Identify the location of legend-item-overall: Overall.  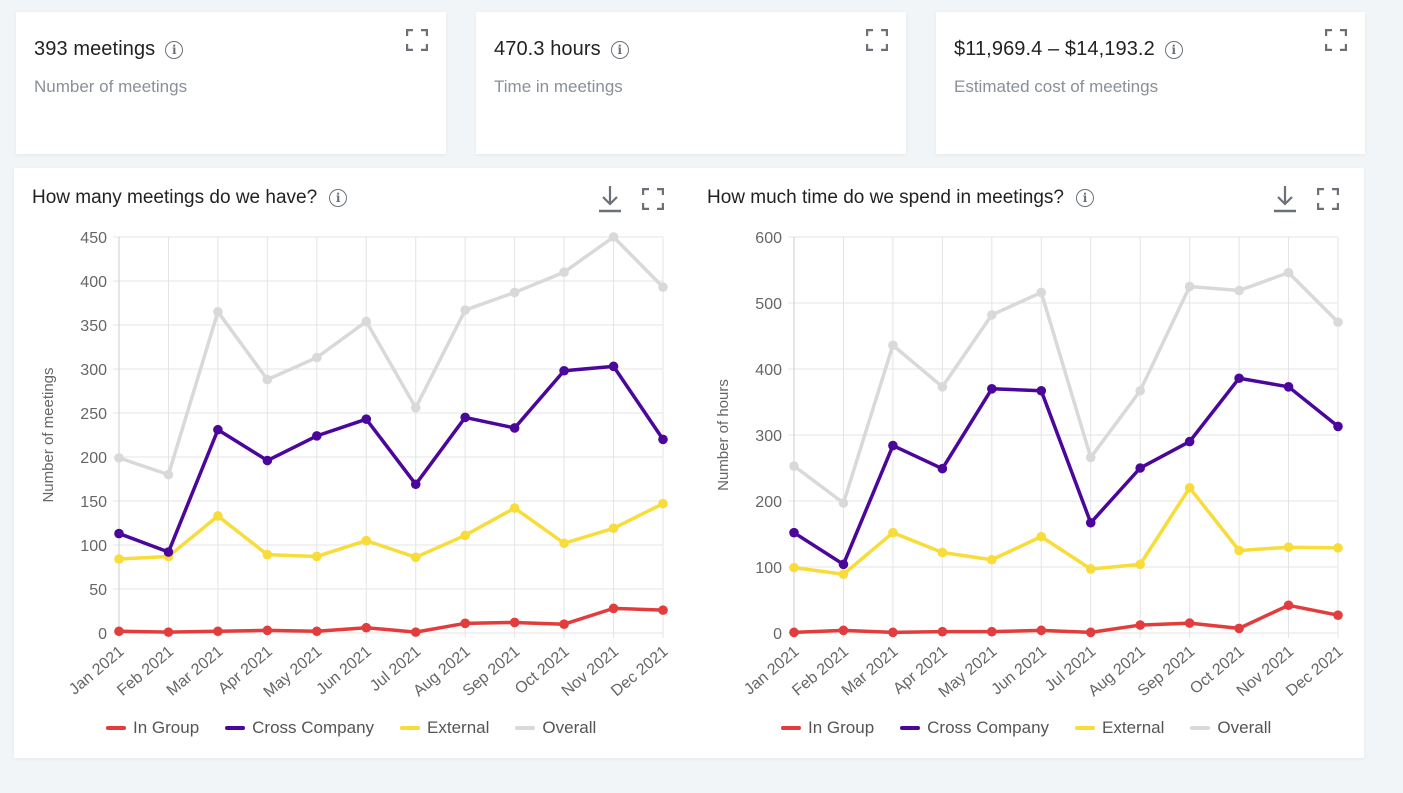
(555, 728).